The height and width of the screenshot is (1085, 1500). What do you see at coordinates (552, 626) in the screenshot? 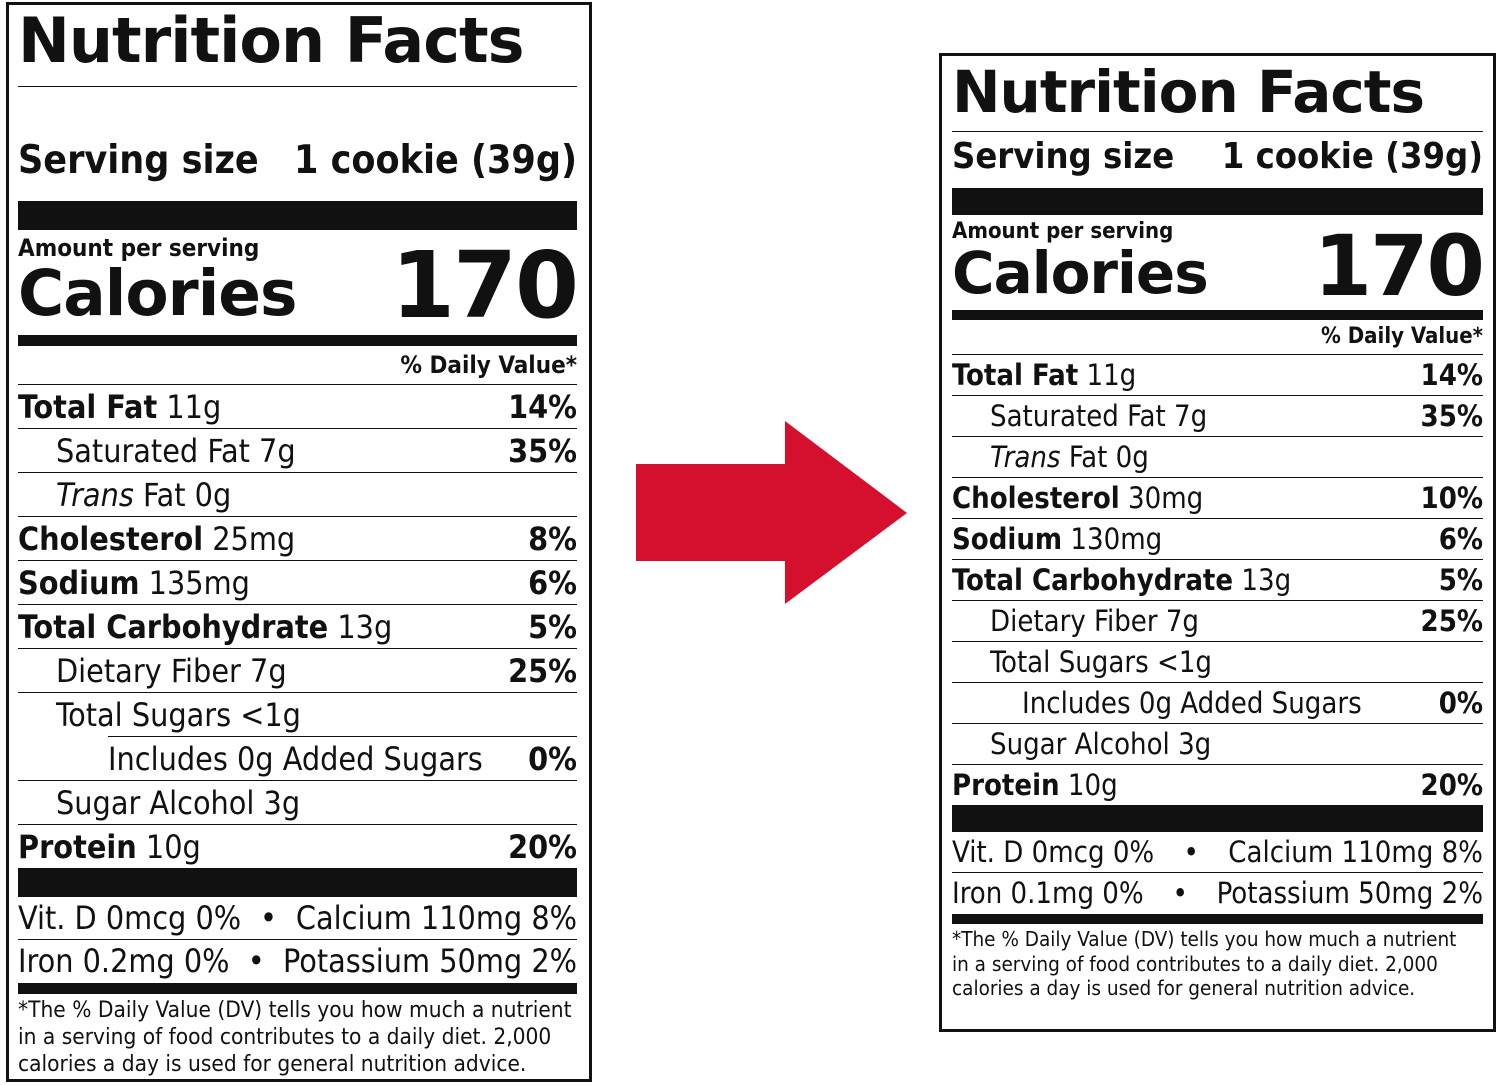
I see `nutrient-dv: 5%` at bounding box center [552, 626].